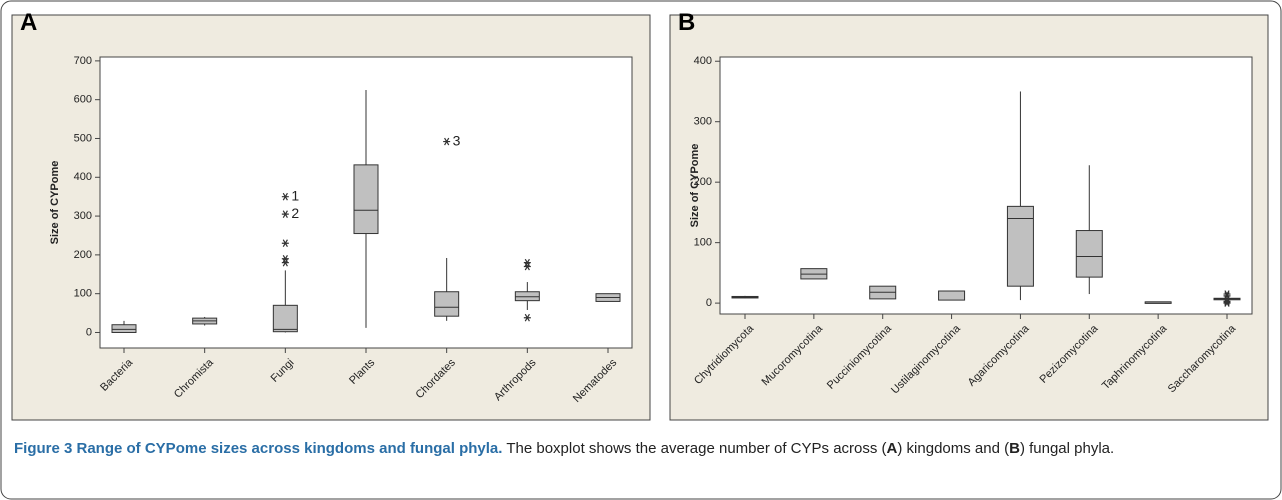 This screenshot has width=1282, height=500. I want to click on outlier-label: 3, so click(457, 140).